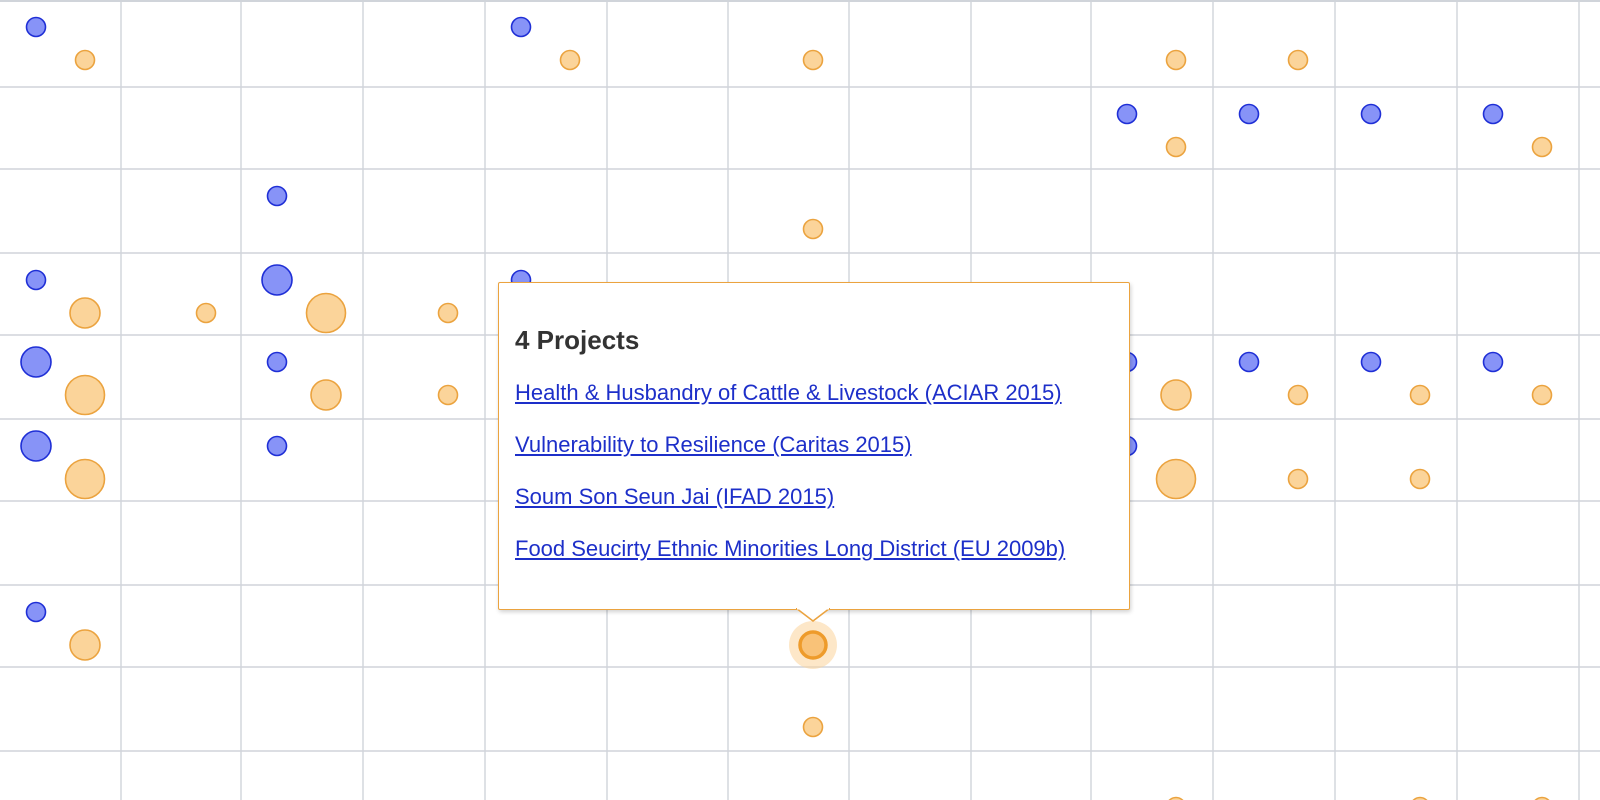  What do you see at coordinates (813, 615) in the screenshot?
I see `tooltip-pointer` at bounding box center [813, 615].